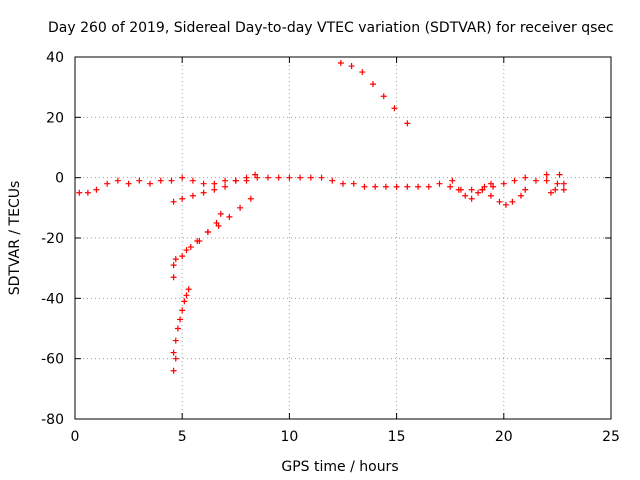  What do you see at coordinates (504, 437) in the screenshot?
I see `x-tick-label: 20` at bounding box center [504, 437].